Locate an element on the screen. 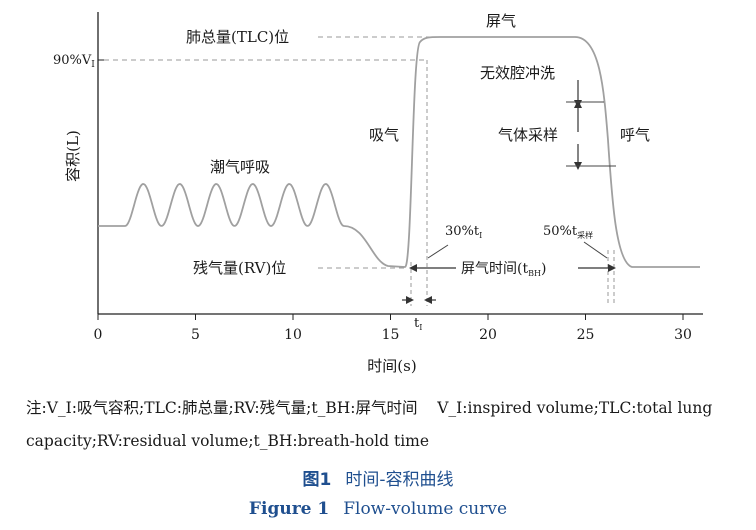 The height and width of the screenshot is (530, 756). figure-title-cn: 图1 时间-容积曲线 is located at coordinates (378, 477).